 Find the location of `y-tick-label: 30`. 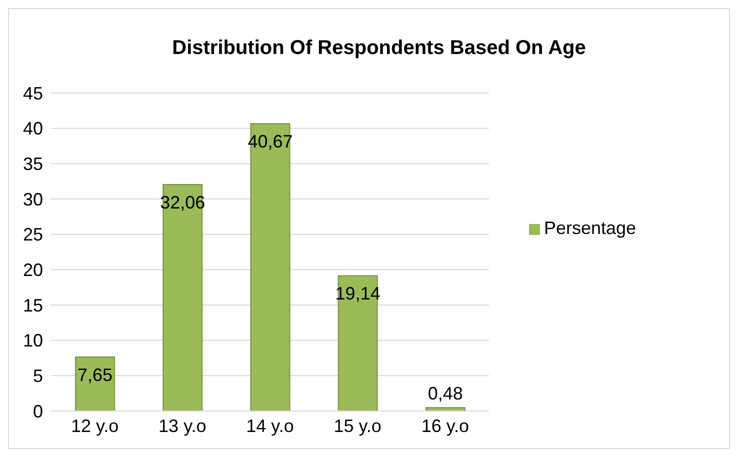

y-tick-label: 30 is located at coordinates (32, 199).